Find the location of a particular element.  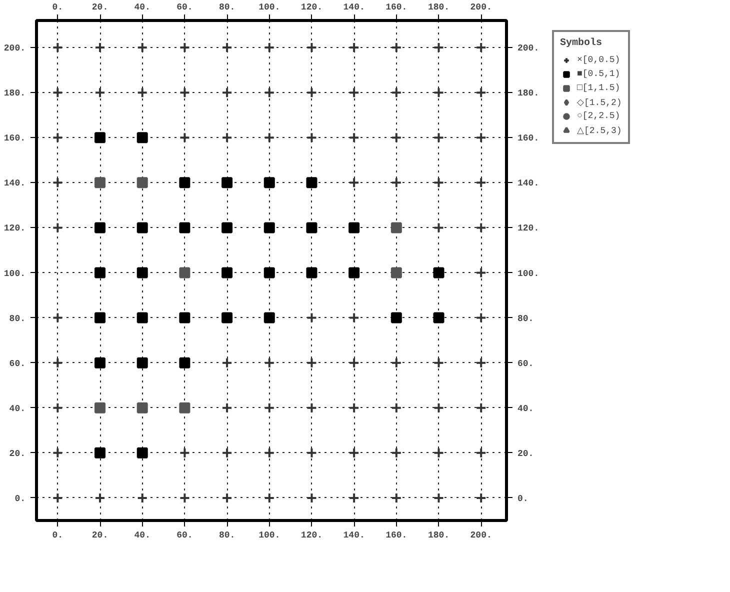

x2-tick-label: 80. is located at coordinates (227, 535).